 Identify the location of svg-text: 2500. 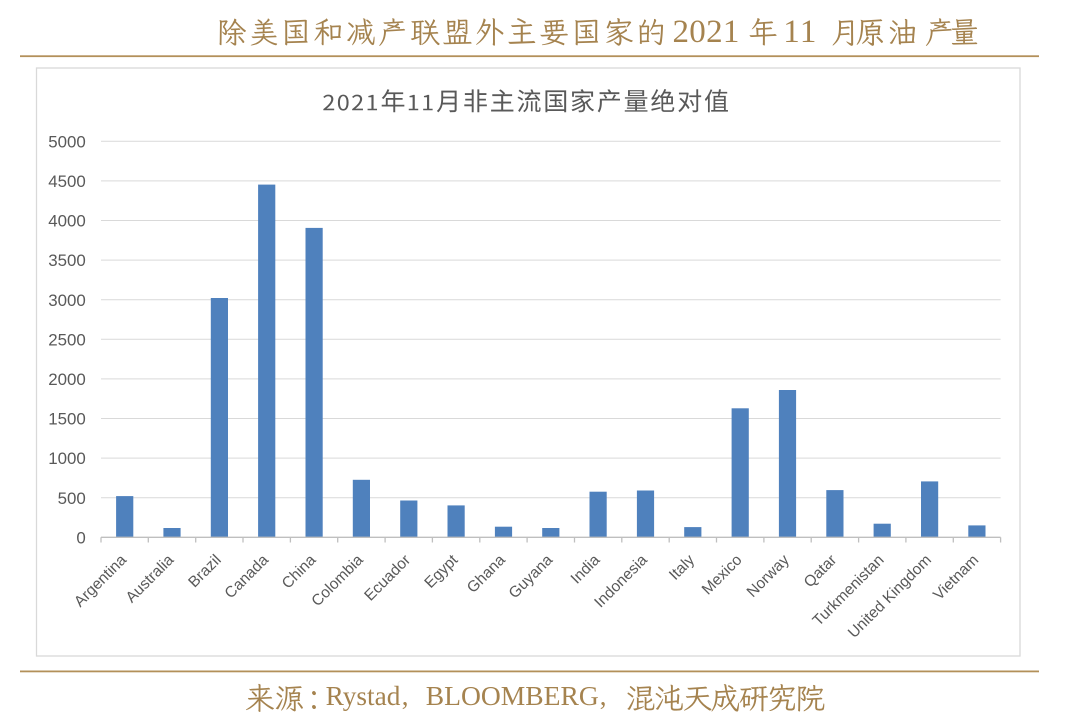
(67, 339).